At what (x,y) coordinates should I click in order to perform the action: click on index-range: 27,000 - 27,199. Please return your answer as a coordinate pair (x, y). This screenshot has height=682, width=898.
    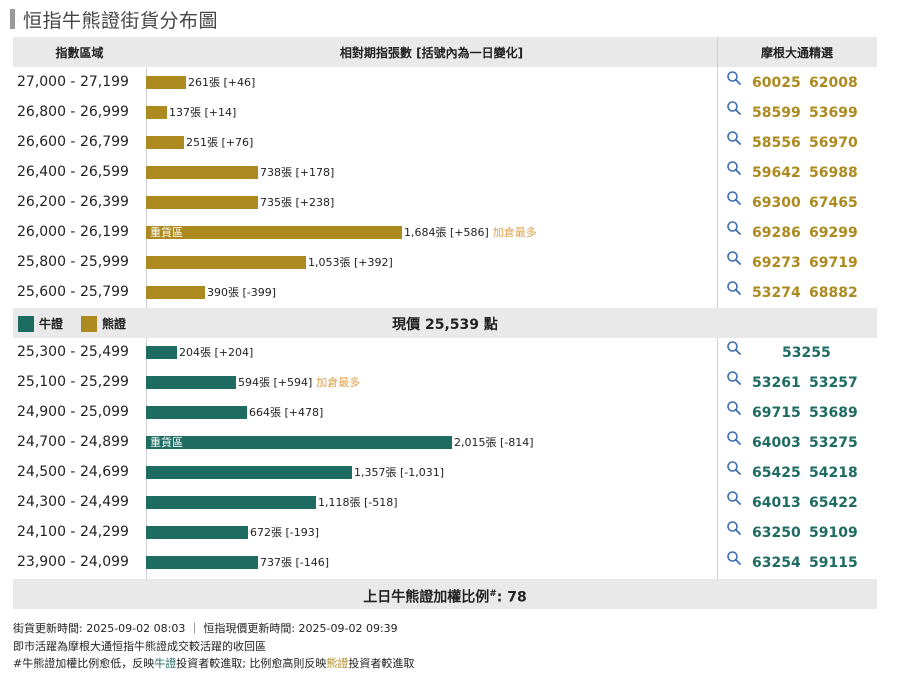
    Looking at the image, I should click on (73, 82).